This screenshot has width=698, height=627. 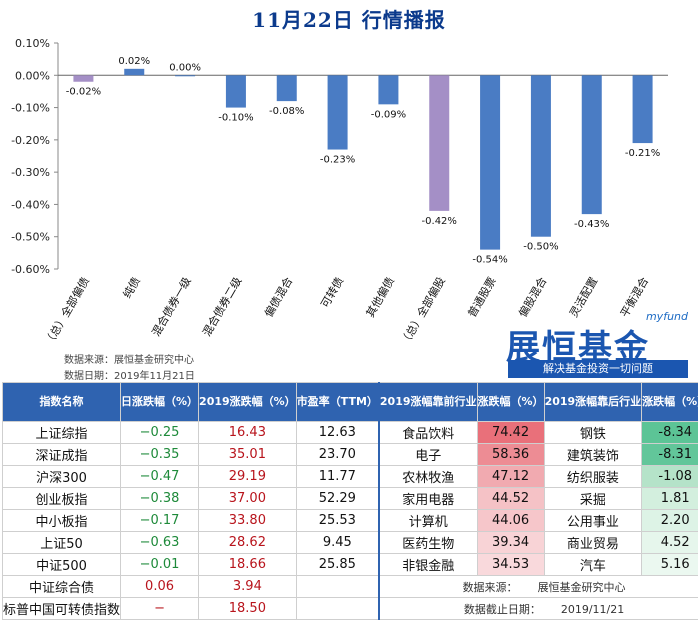 What do you see at coordinates (337, 586) in the screenshot?
I see `pe-cell` at bounding box center [337, 586].